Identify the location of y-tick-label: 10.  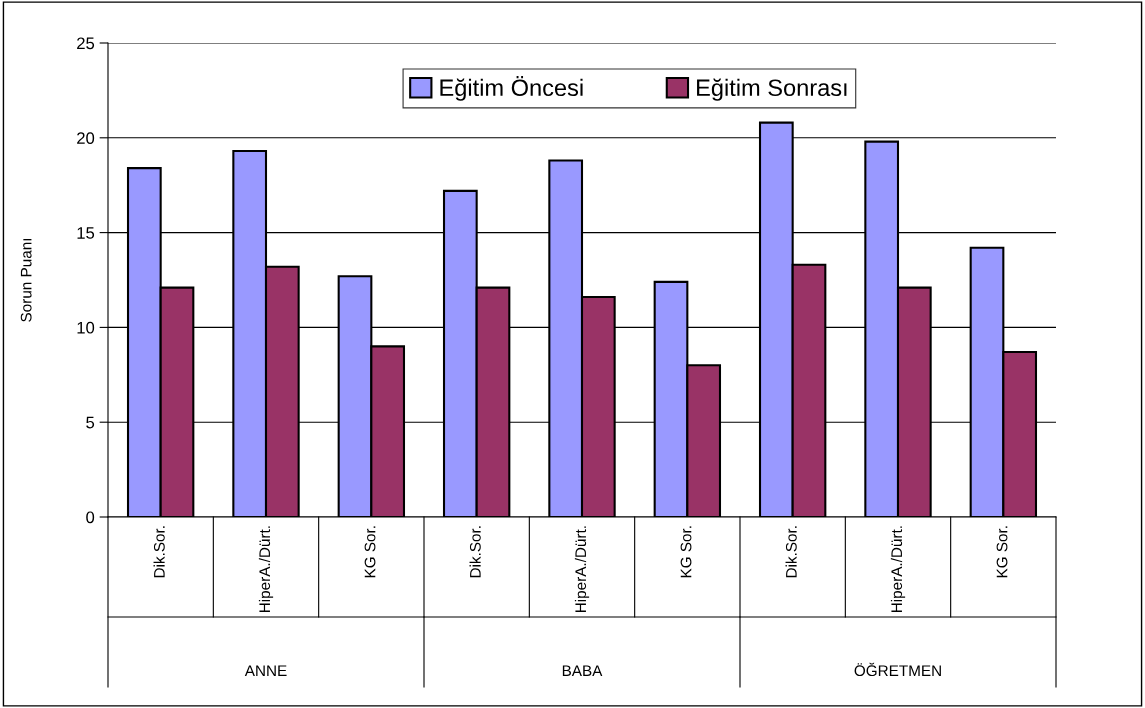
(86, 327).